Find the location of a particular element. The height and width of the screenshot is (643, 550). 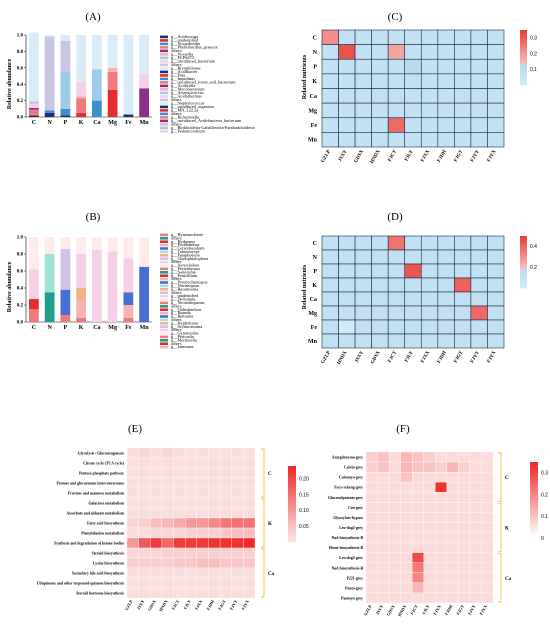

panel-c-col-label: GZLP is located at coordinates (326, 157).